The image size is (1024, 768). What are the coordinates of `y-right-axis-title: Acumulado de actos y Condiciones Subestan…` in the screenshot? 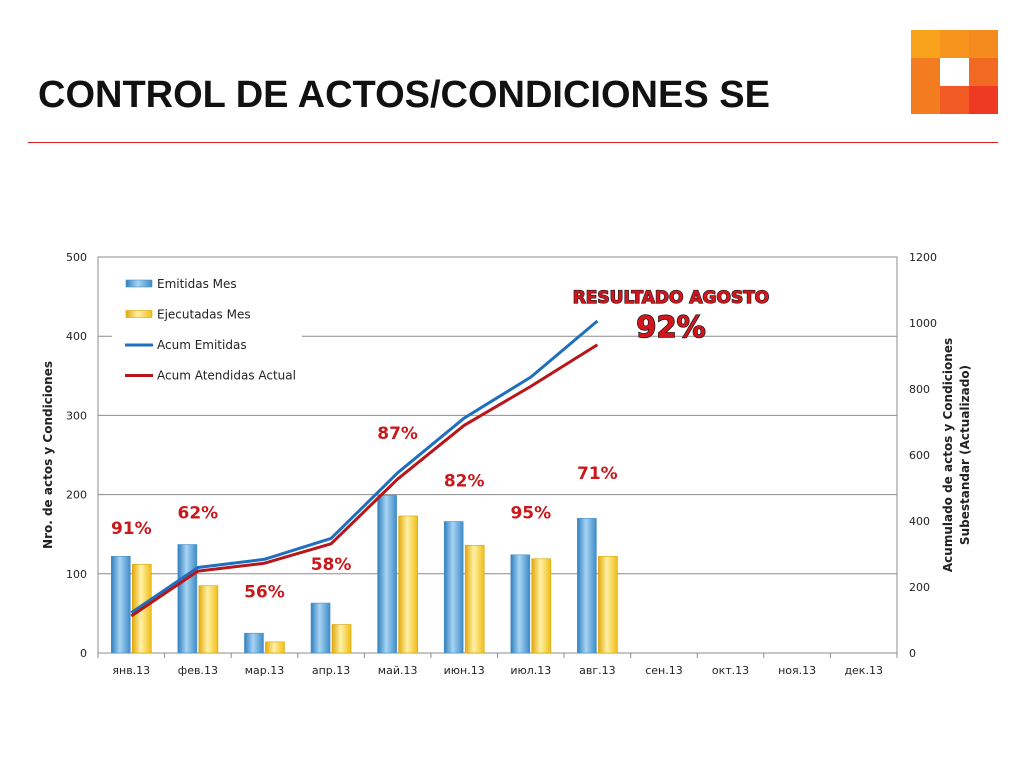 It's located at (956, 455).